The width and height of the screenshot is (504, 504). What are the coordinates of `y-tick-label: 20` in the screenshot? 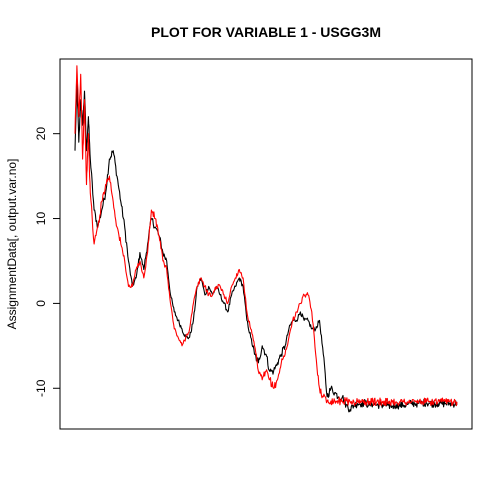 It's located at (41, 134).